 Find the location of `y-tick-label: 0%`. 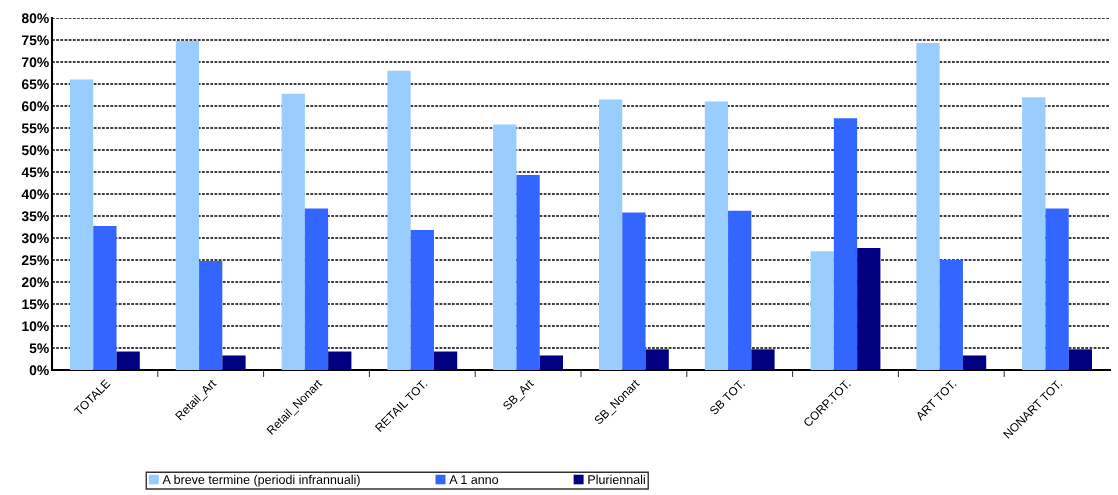

y-tick-label: 0% is located at coordinates (39, 370).